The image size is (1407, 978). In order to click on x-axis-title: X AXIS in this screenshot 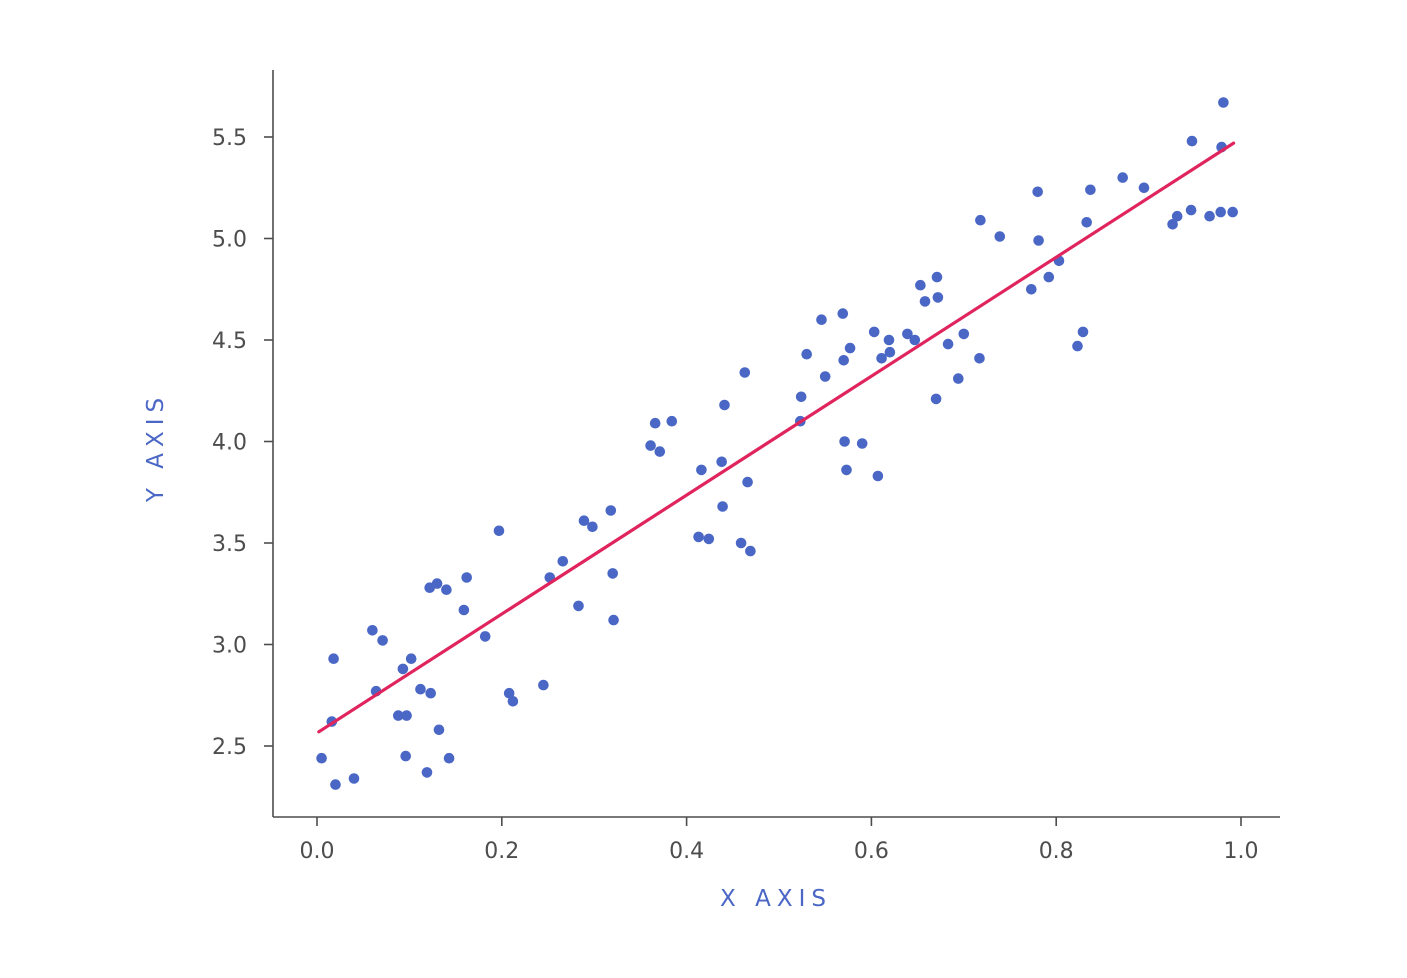, I will do `click(776, 899)`.